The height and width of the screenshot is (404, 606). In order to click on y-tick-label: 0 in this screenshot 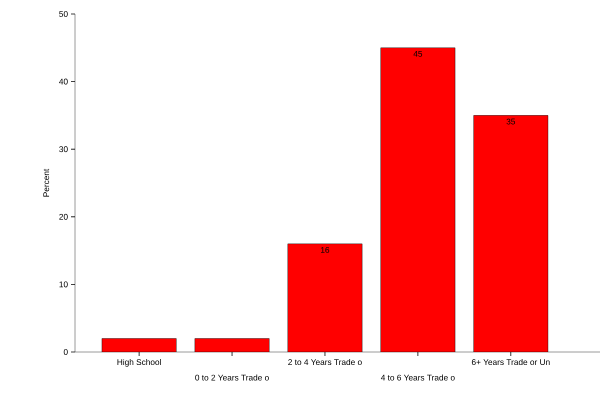, I will do `click(66, 352)`.